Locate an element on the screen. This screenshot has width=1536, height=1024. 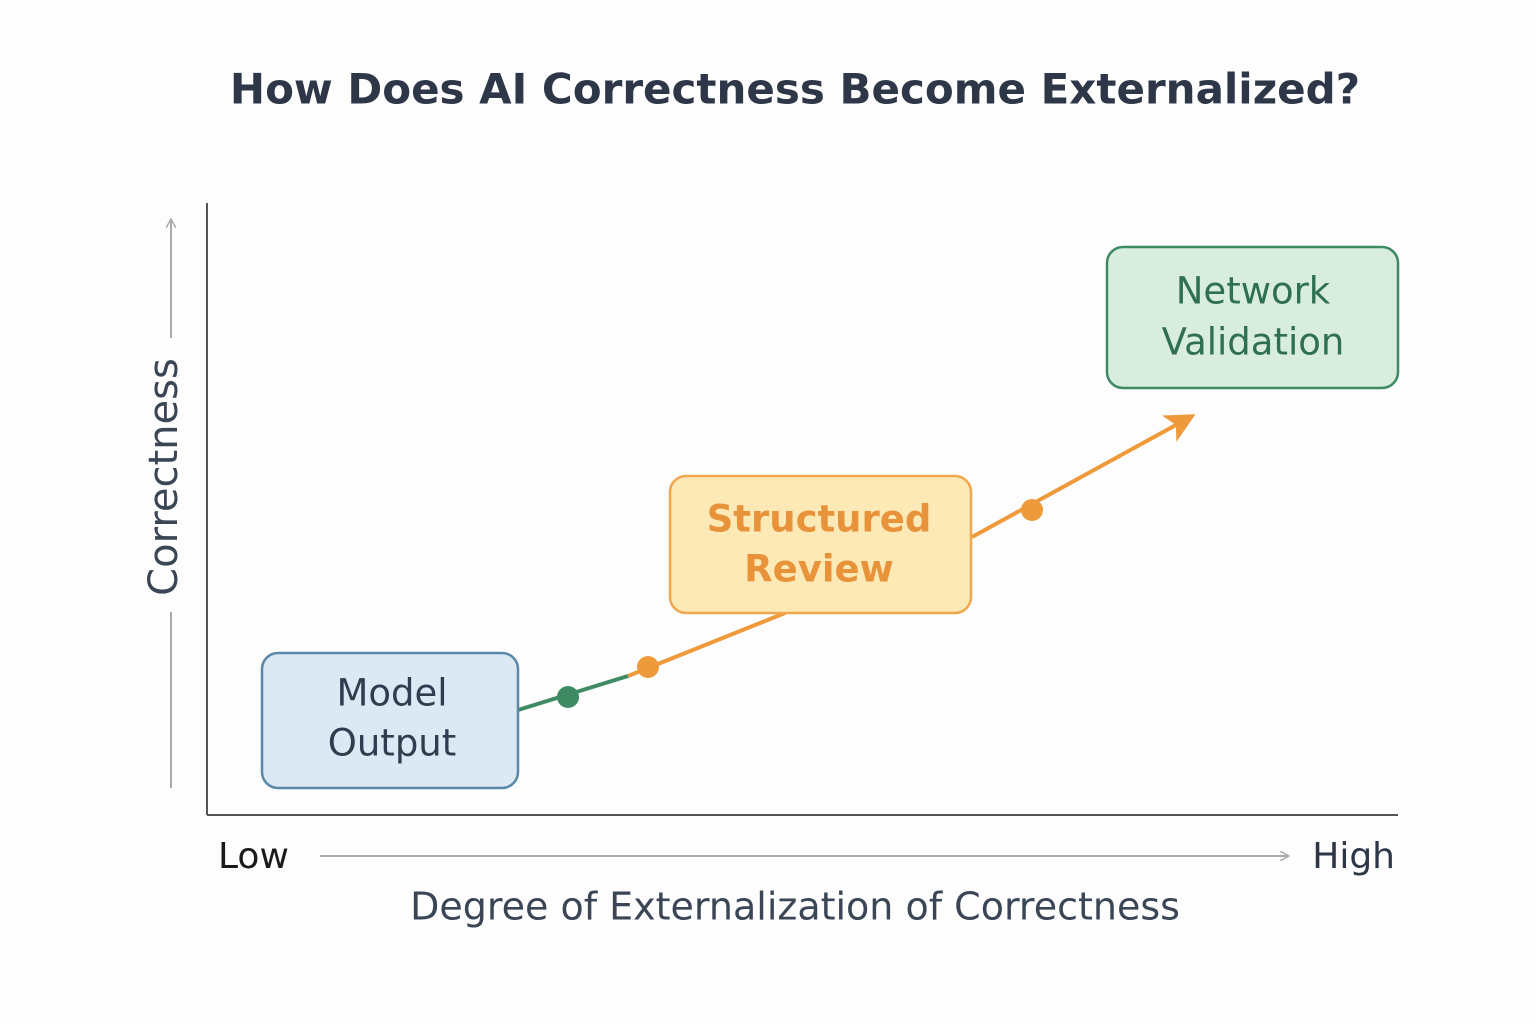
node-label: Model is located at coordinates (391, 693).